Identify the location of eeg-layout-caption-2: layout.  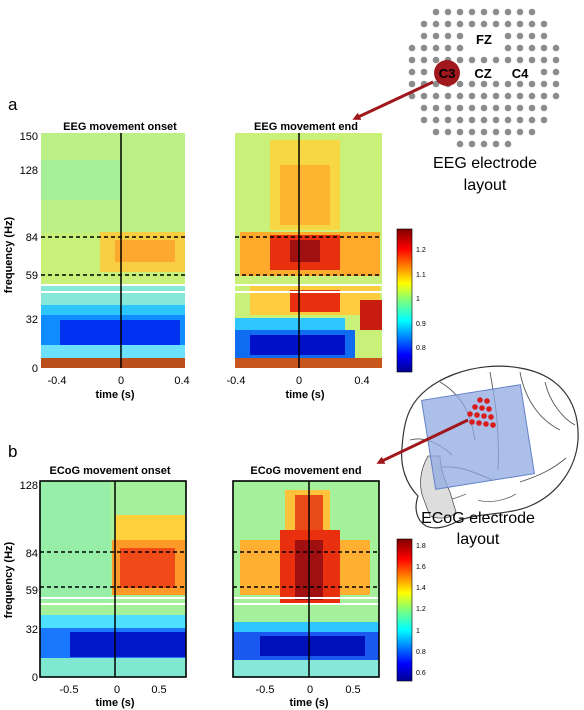
(485, 185).